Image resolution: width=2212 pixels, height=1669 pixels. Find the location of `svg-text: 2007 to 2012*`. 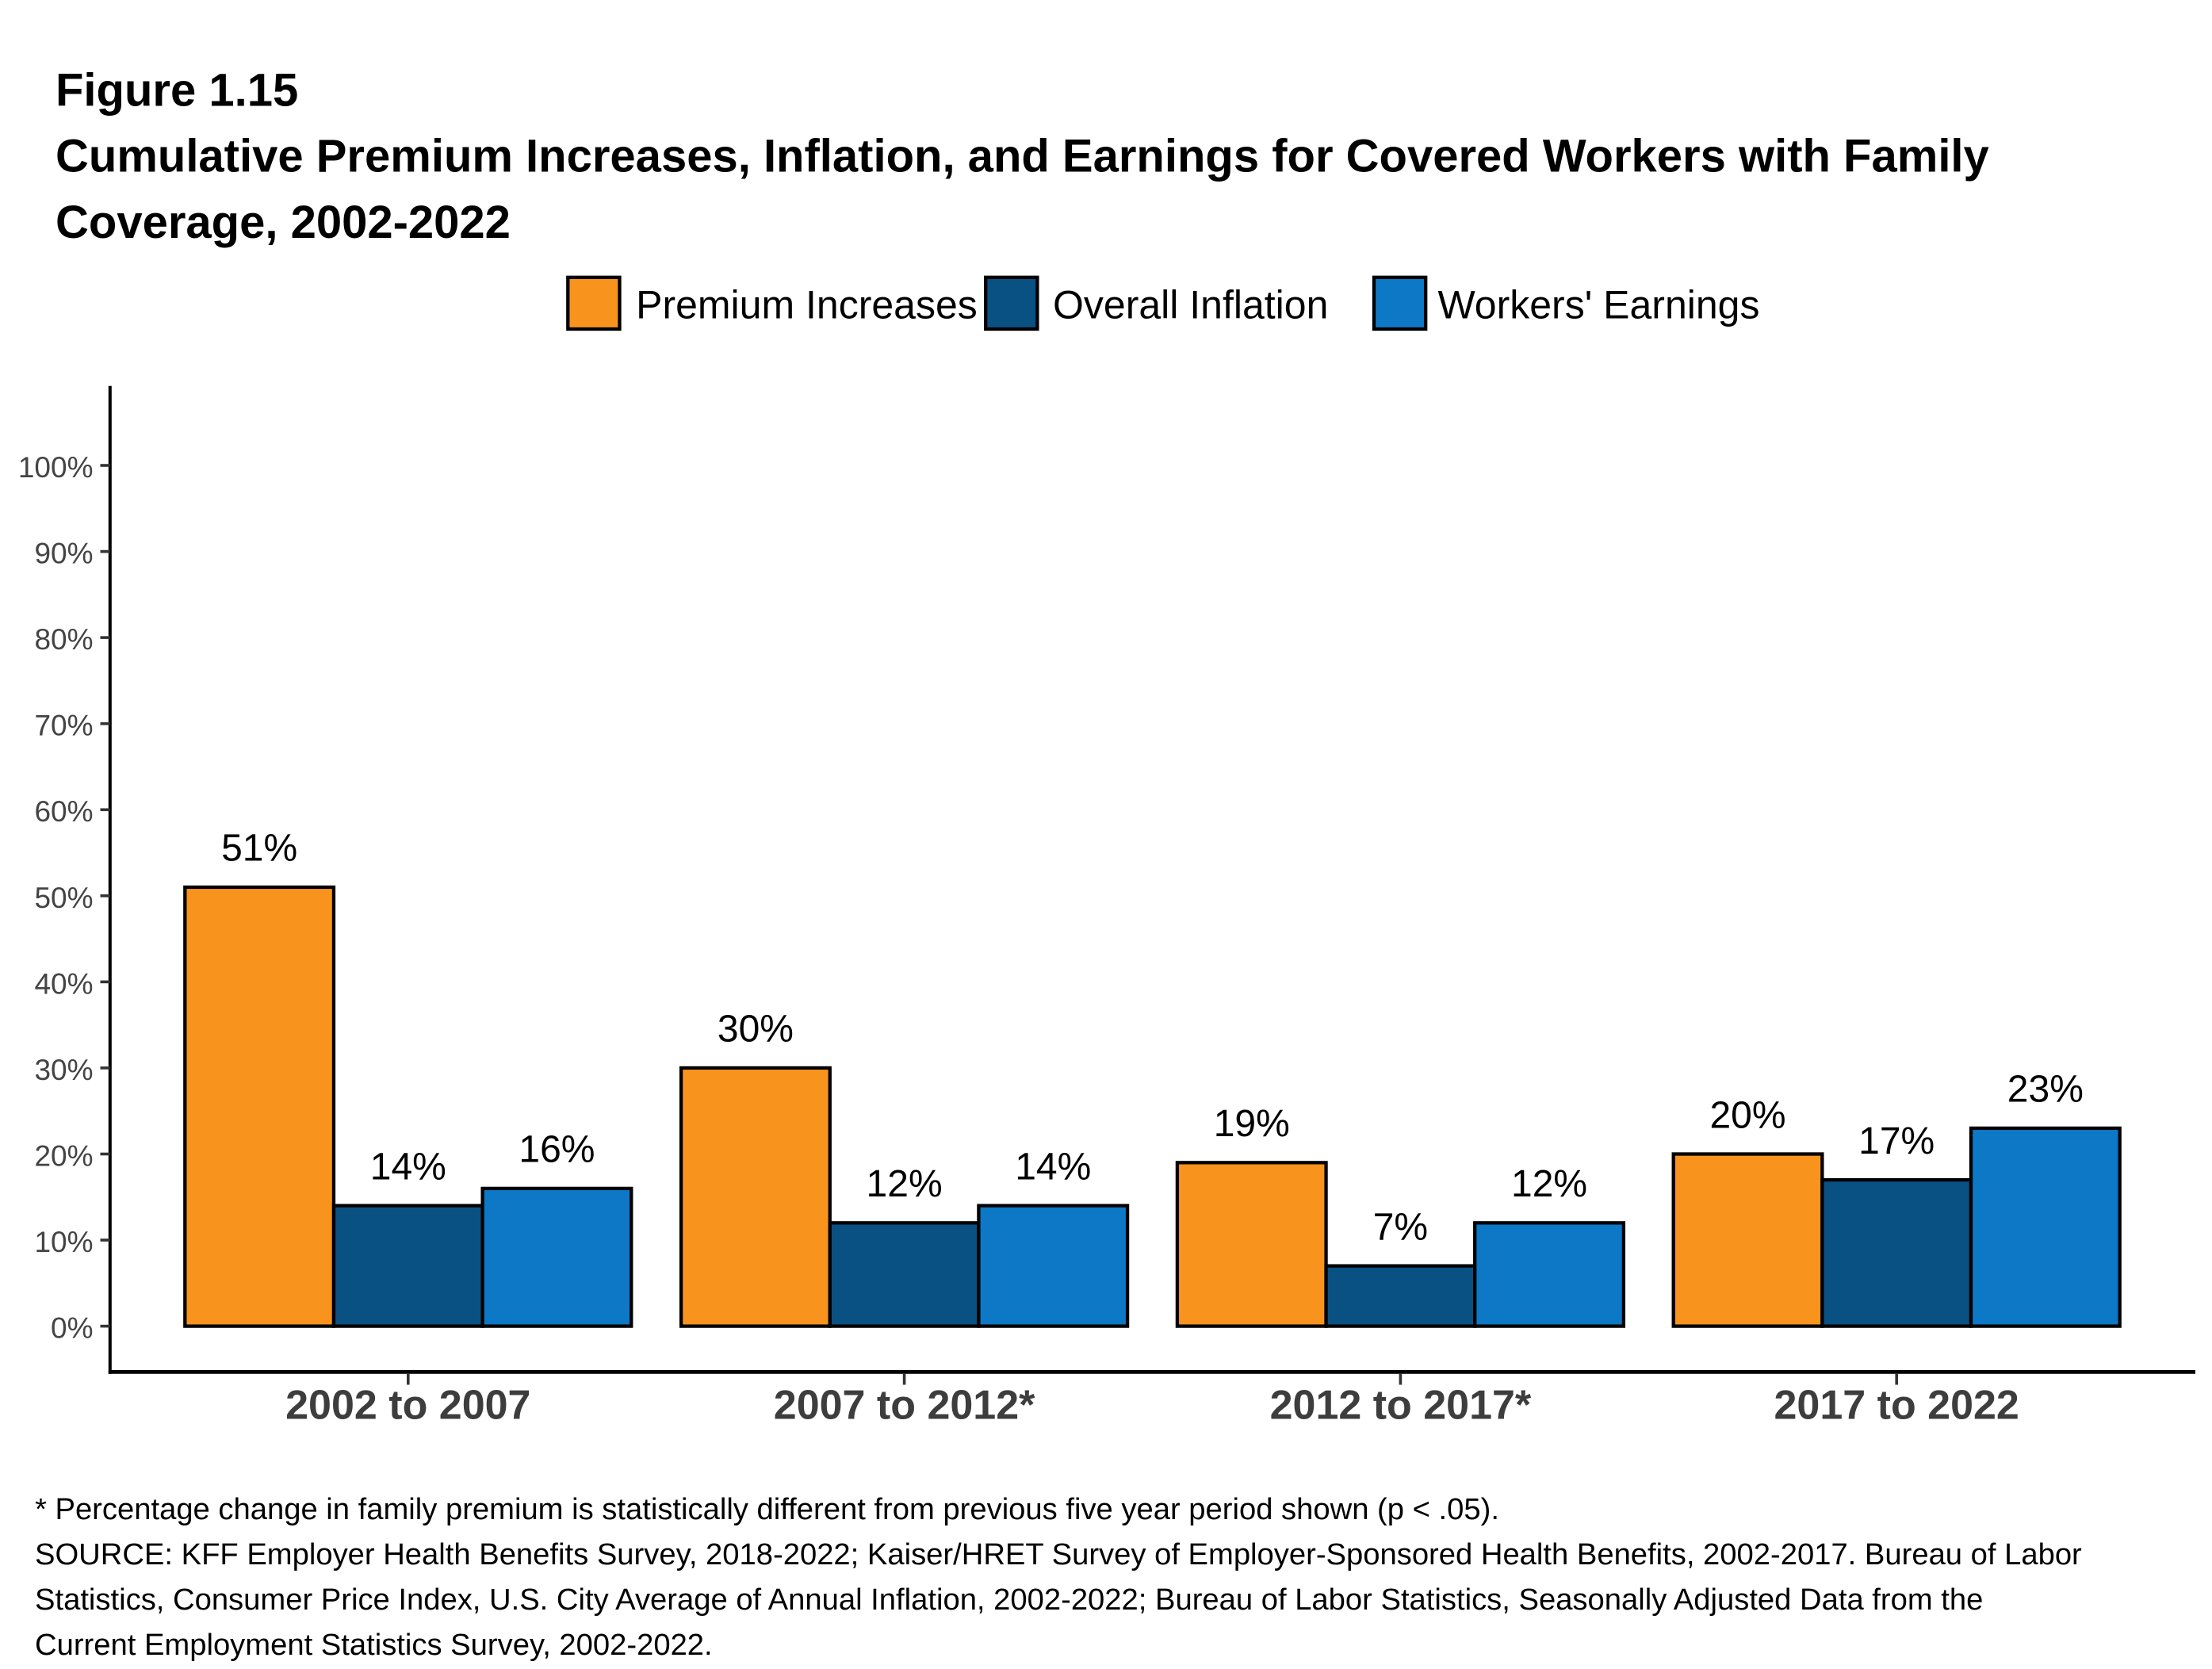

svg-text: 2007 to 2012* is located at coordinates (904, 1406).